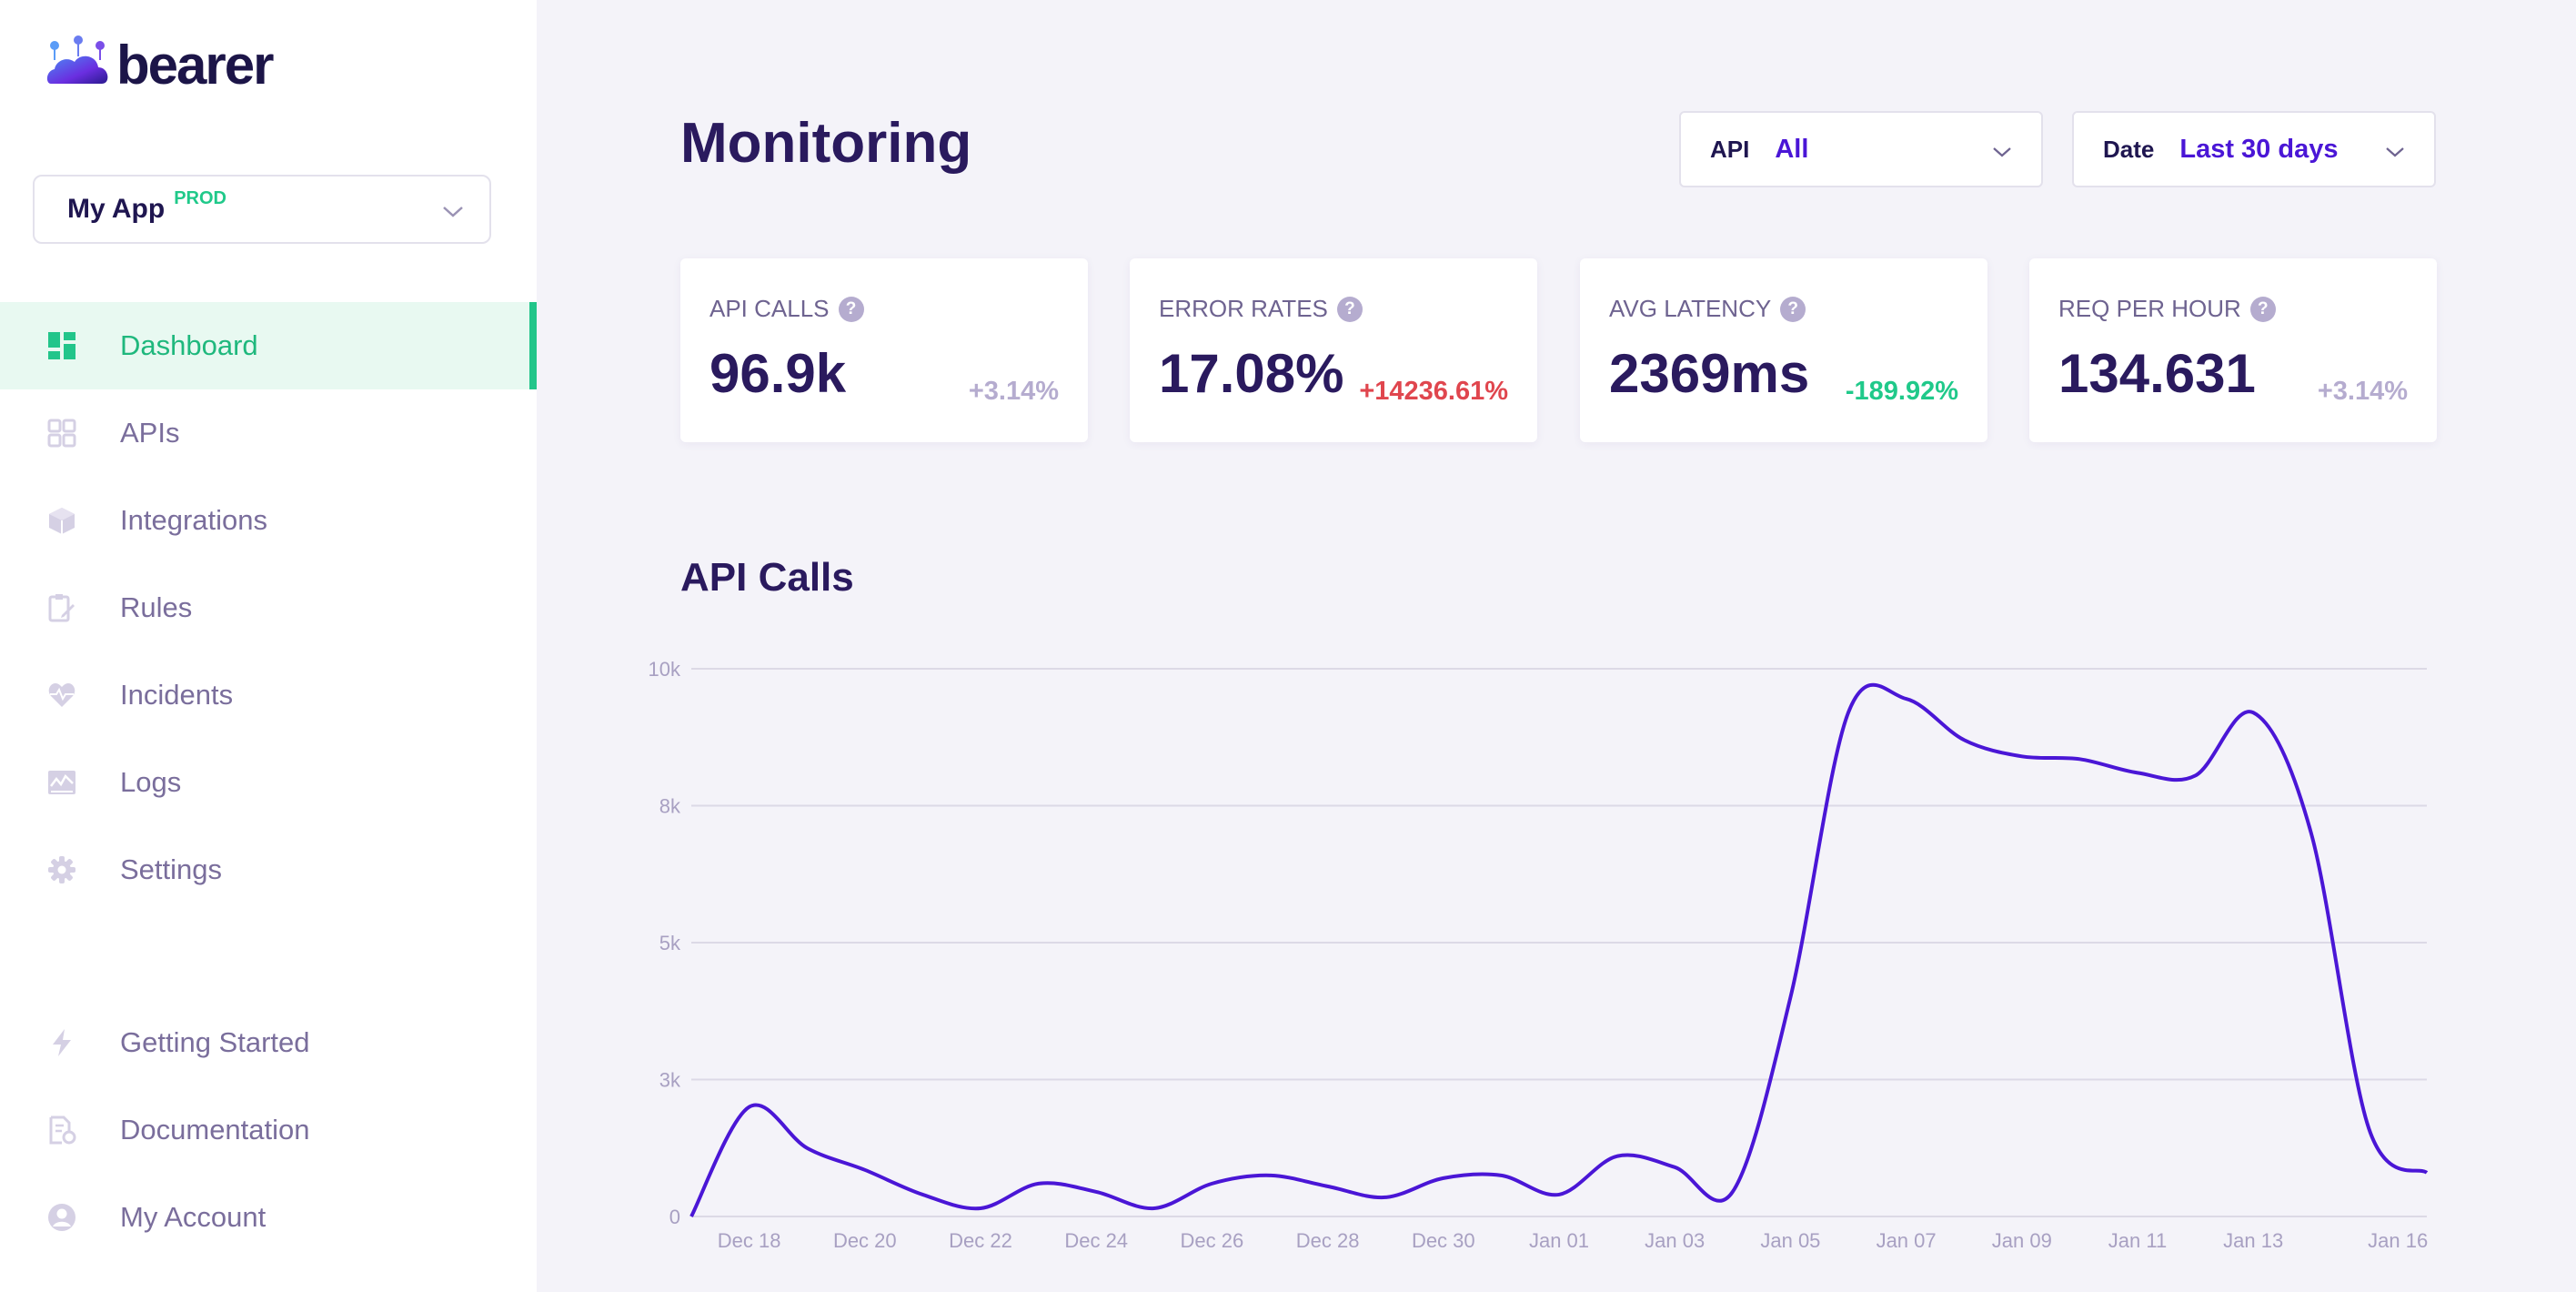 This screenshot has width=2576, height=1292. Describe the element at coordinates (215, 1042) in the screenshot. I see `sidebar-item-label: Getting Started` at that location.